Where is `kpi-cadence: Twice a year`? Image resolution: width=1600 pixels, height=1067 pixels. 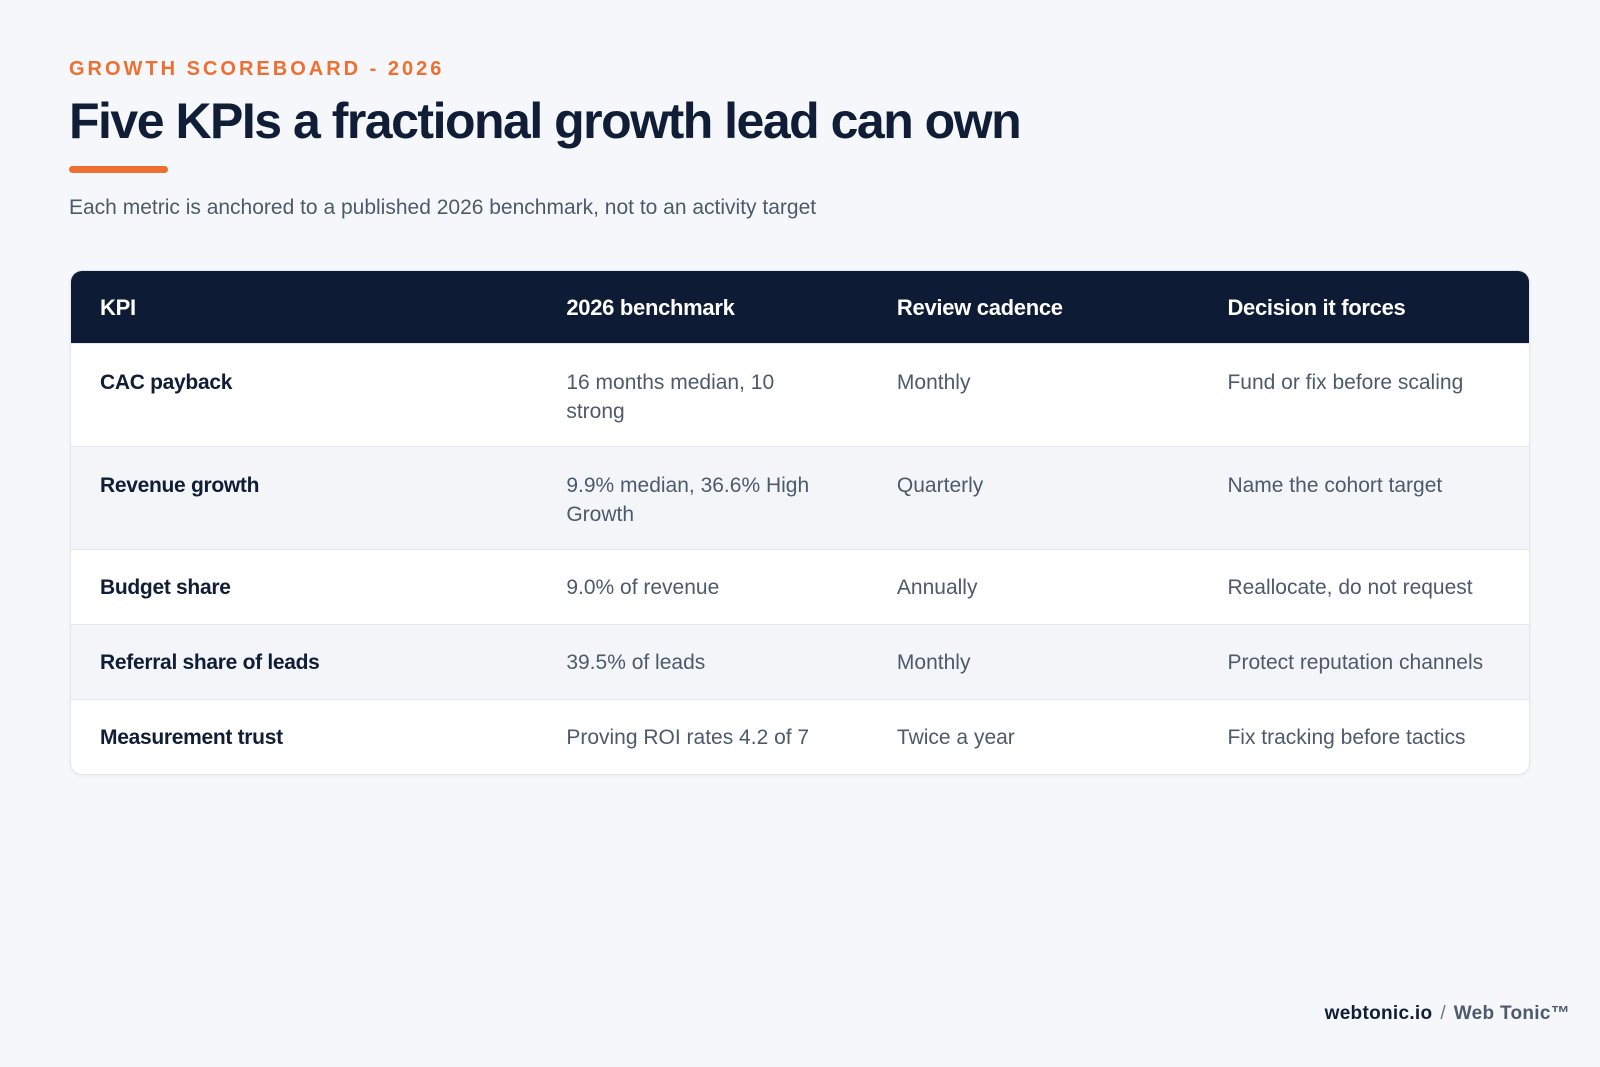
kpi-cadence: Twice a year is located at coordinates (955, 737).